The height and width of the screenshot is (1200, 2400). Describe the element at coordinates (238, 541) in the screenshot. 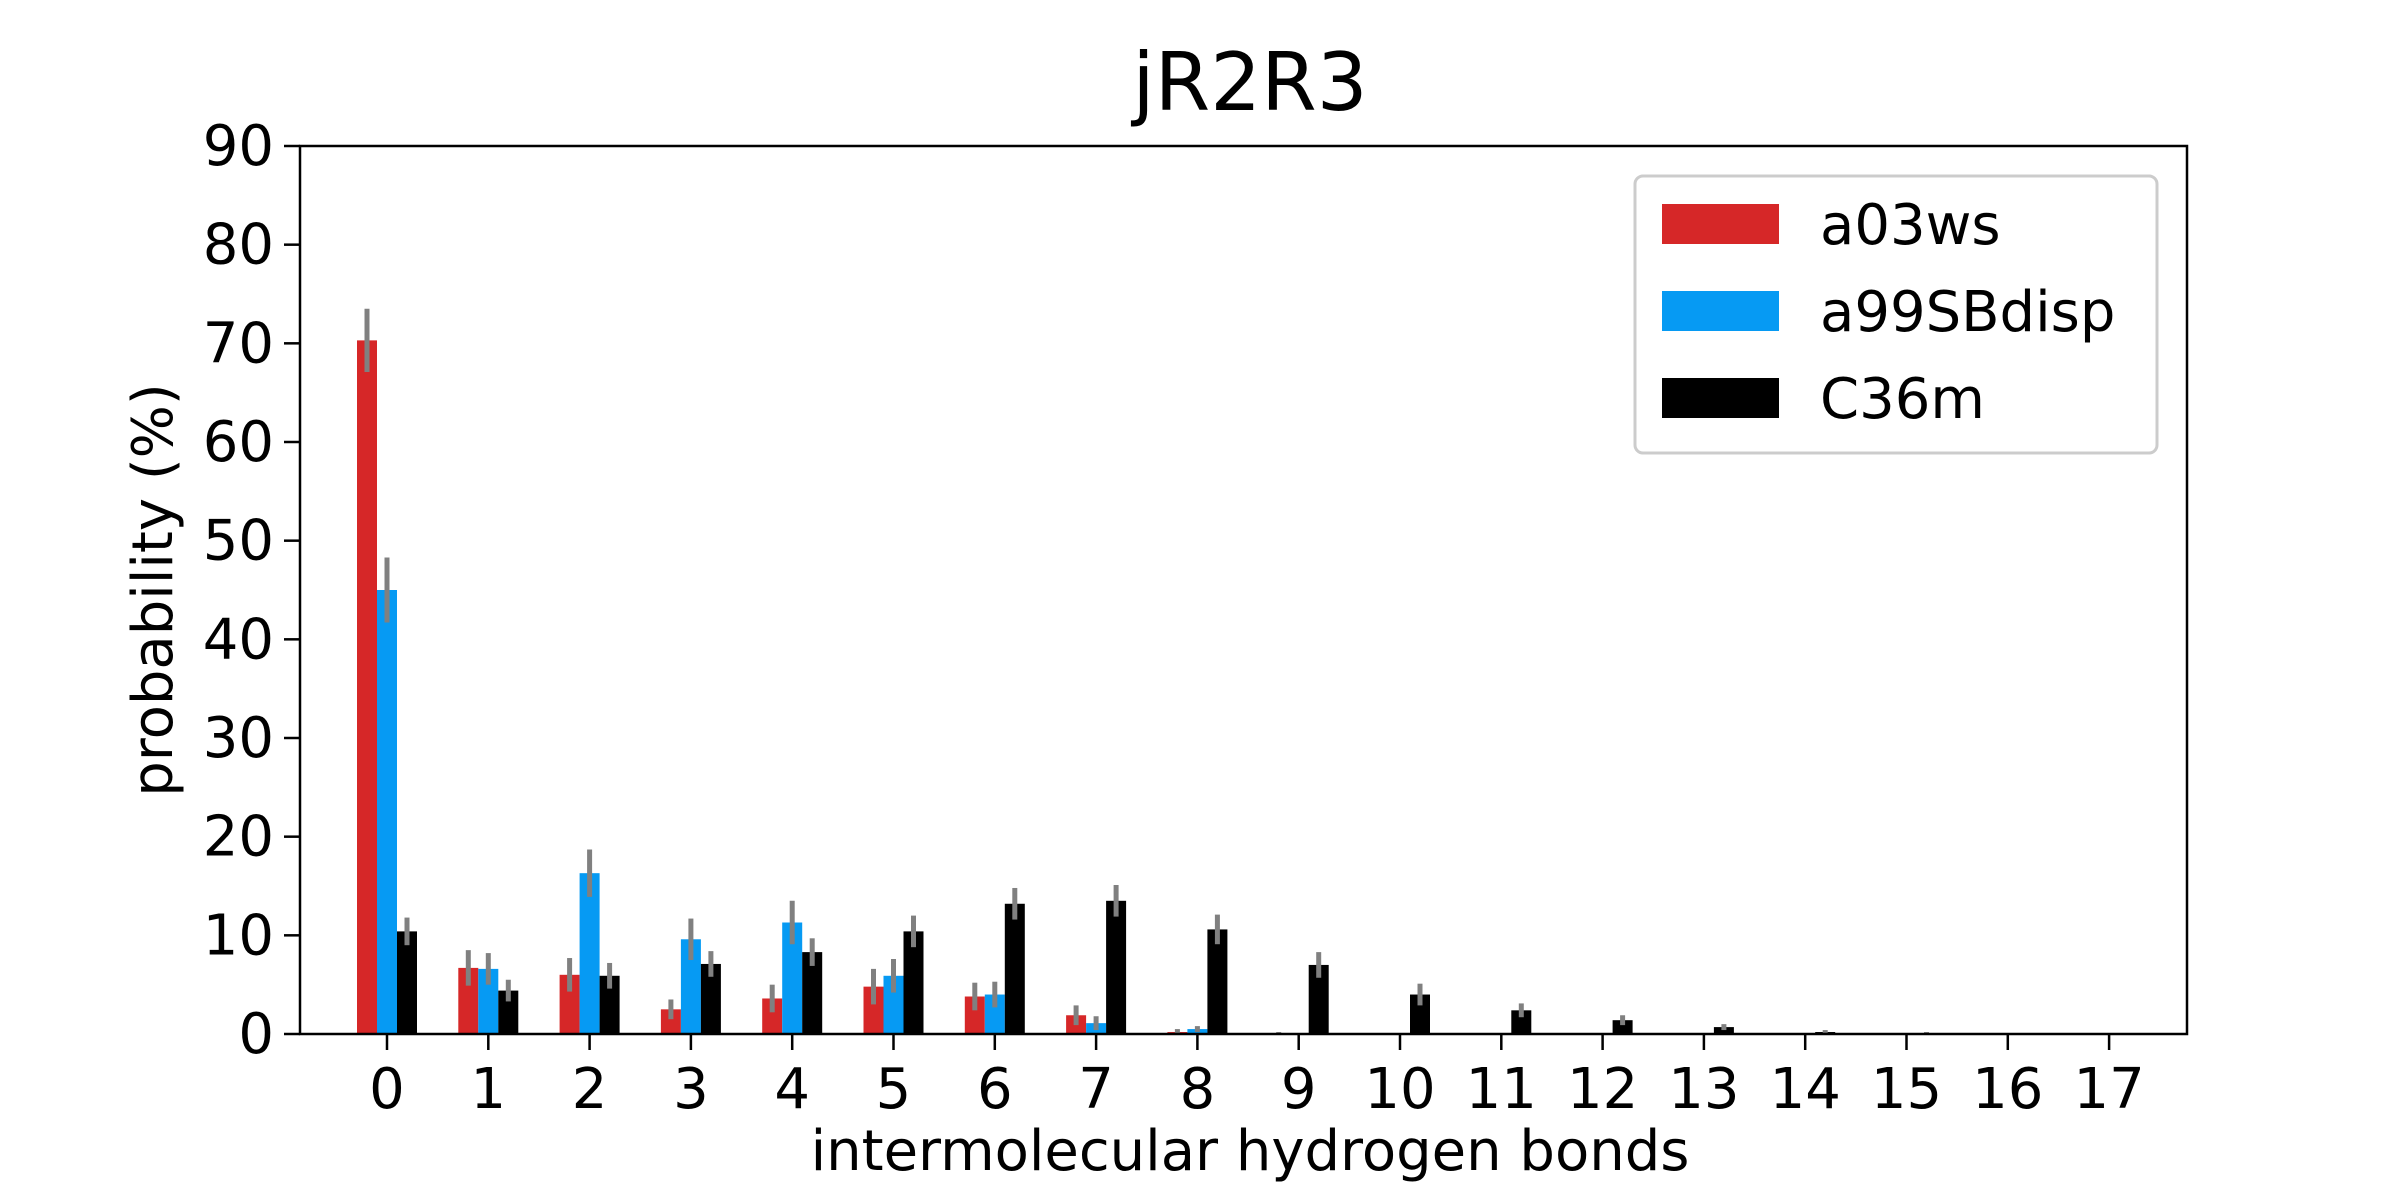

I see `y-tick-label: 50` at that location.